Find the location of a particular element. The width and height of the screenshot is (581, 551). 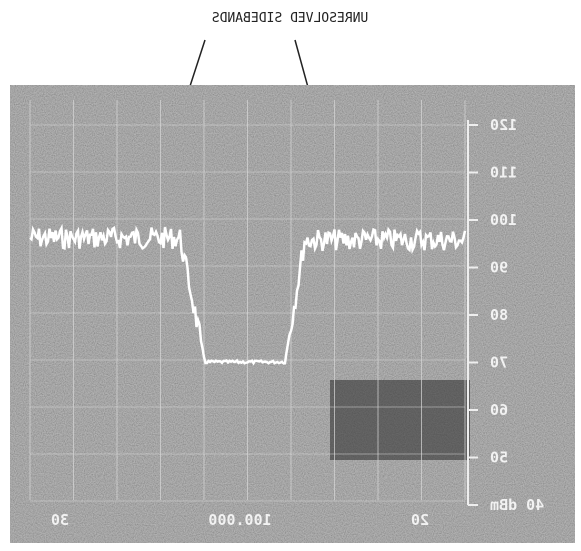

scale-label: 110 is located at coordinates (503, 173).